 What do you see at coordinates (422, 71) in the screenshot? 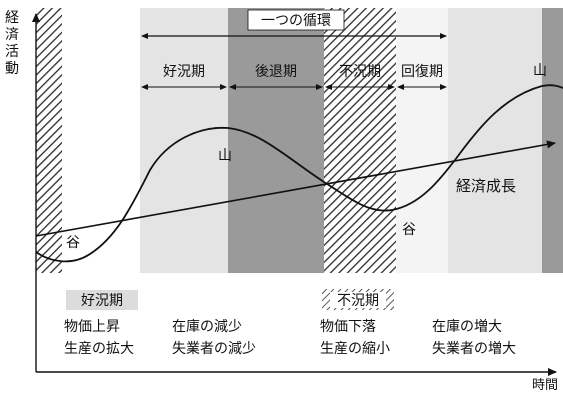
I see `phase-label-recovery: 回復期` at bounding box center [422, 71].